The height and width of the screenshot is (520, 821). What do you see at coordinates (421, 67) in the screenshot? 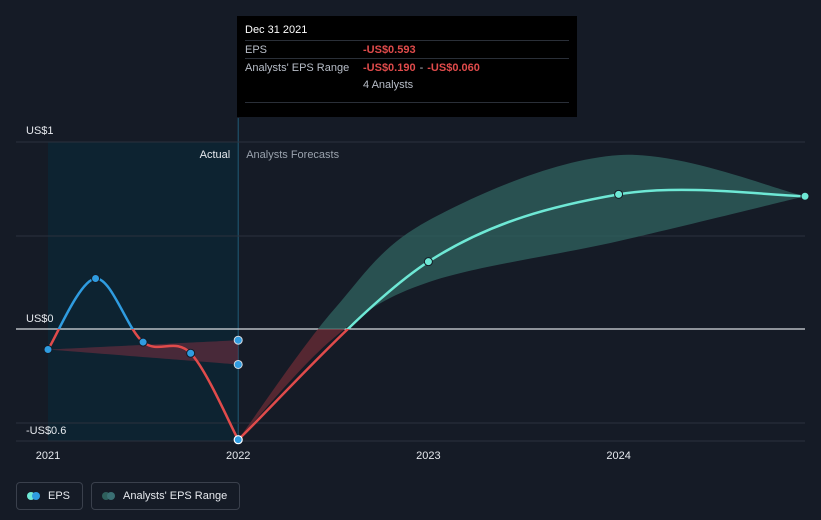
I see `tooltip-range-sep: -` at bounding box center [421, 67].